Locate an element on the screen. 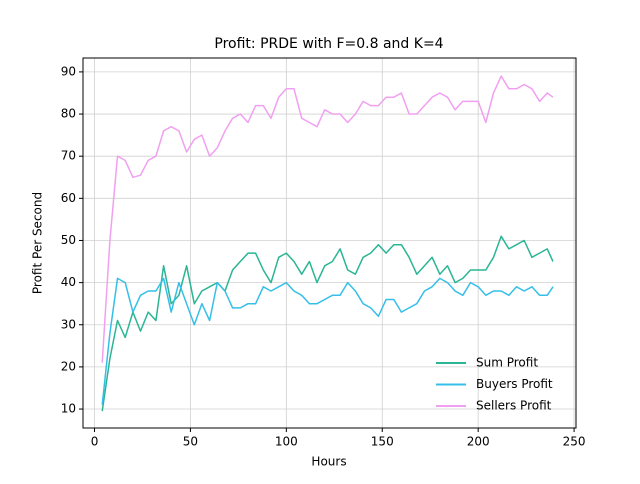 This screenshot has width=640, height=484. x-tick-label: 100 is located at coordinates (286, 442).